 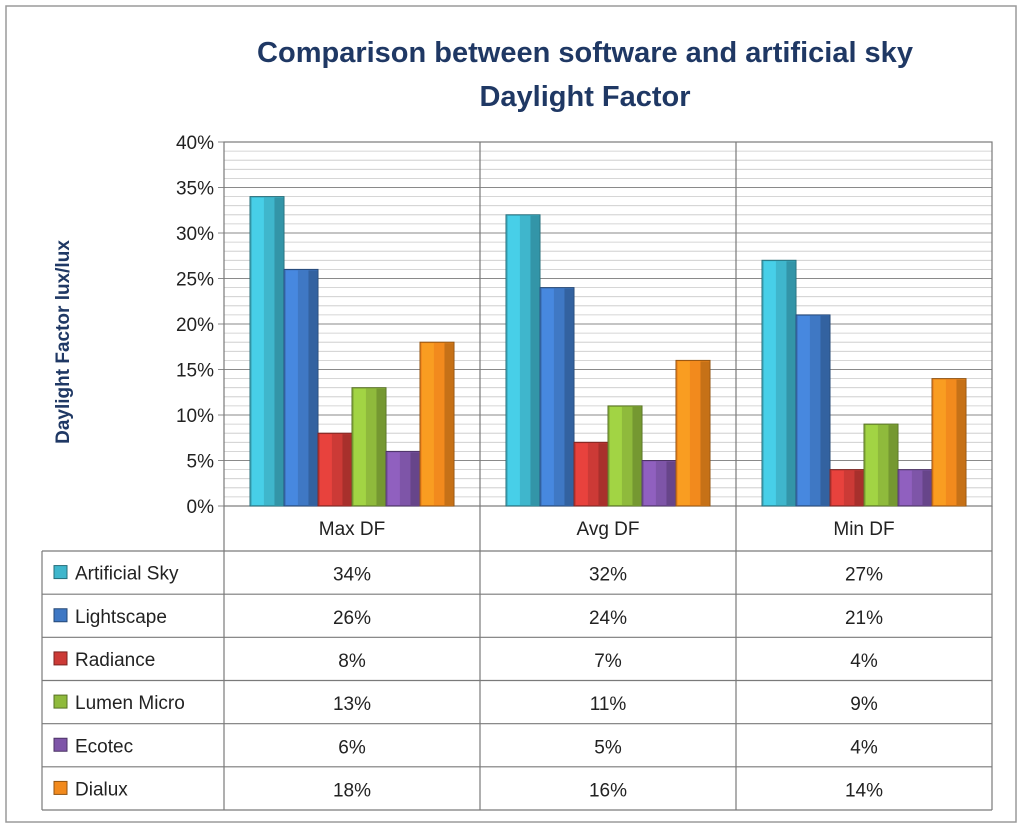 What do you see at coordinates (864, 790) in the screenshot?
I see `table-value-label: 14%` at bounding box center [864, 790].